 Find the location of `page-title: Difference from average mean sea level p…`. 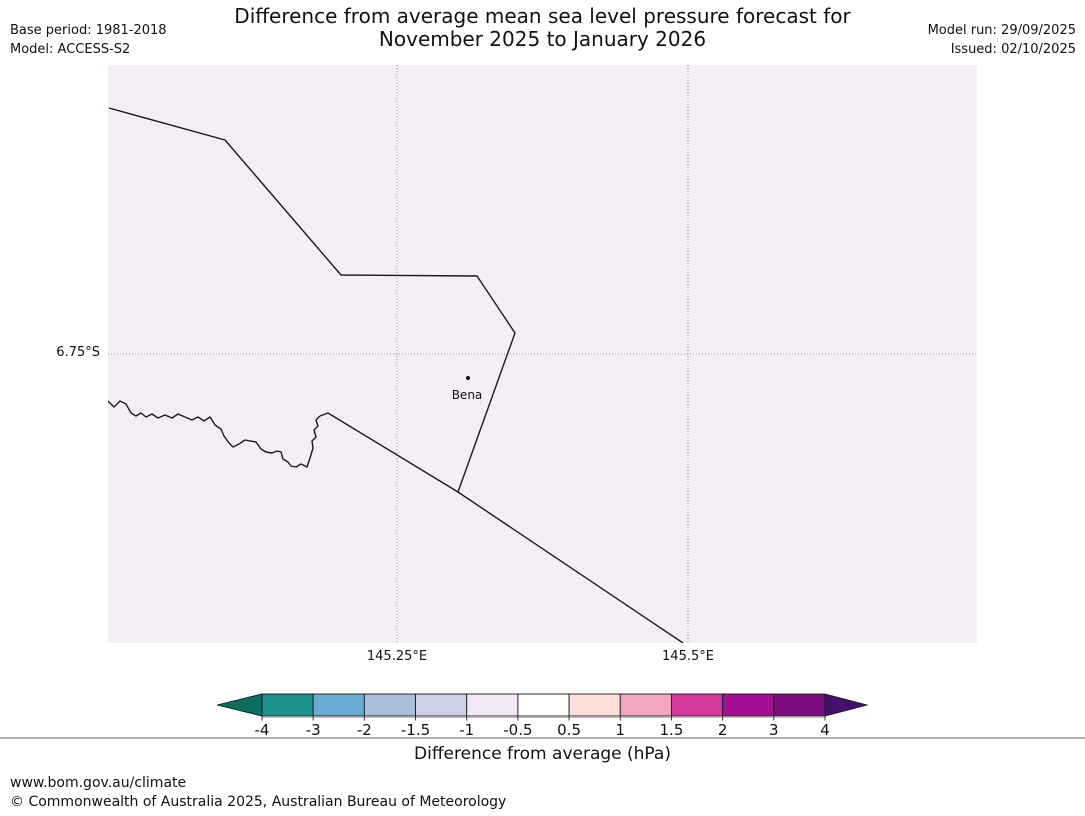

page-title: Difference from average mean sea level p… is located at coordinates (542, 28).